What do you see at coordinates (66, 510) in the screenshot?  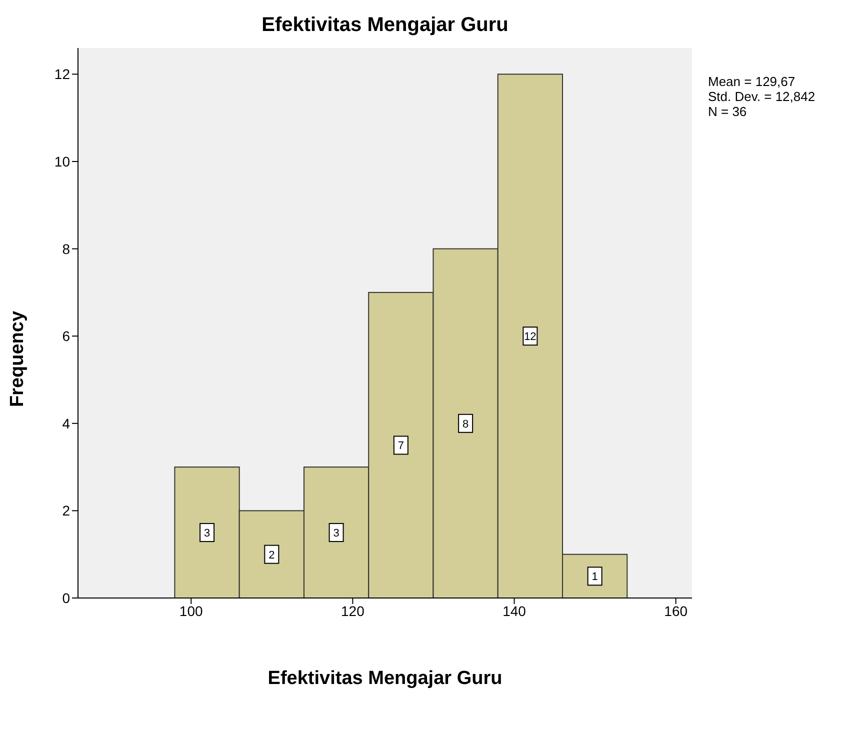 I see `y-tick-label: 2` at bounding box center [66, 510].